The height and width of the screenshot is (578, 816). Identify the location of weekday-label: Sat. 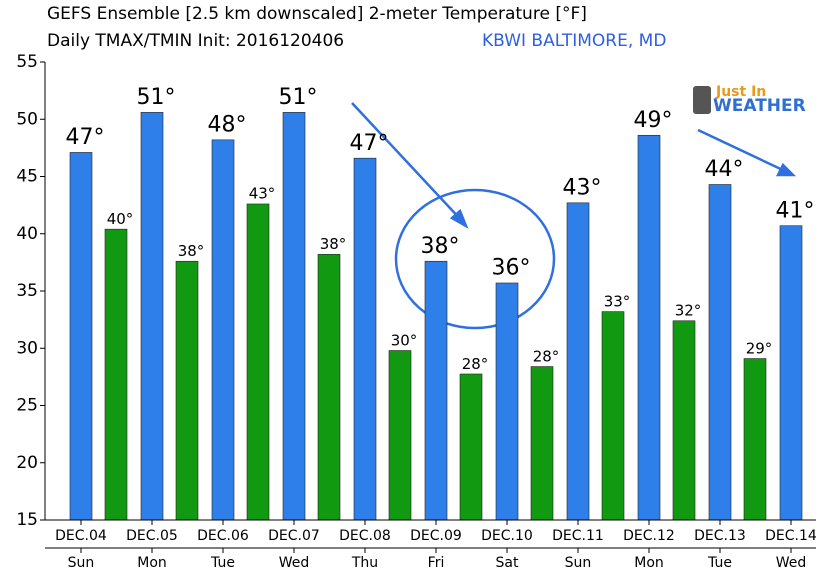
(507, 563).